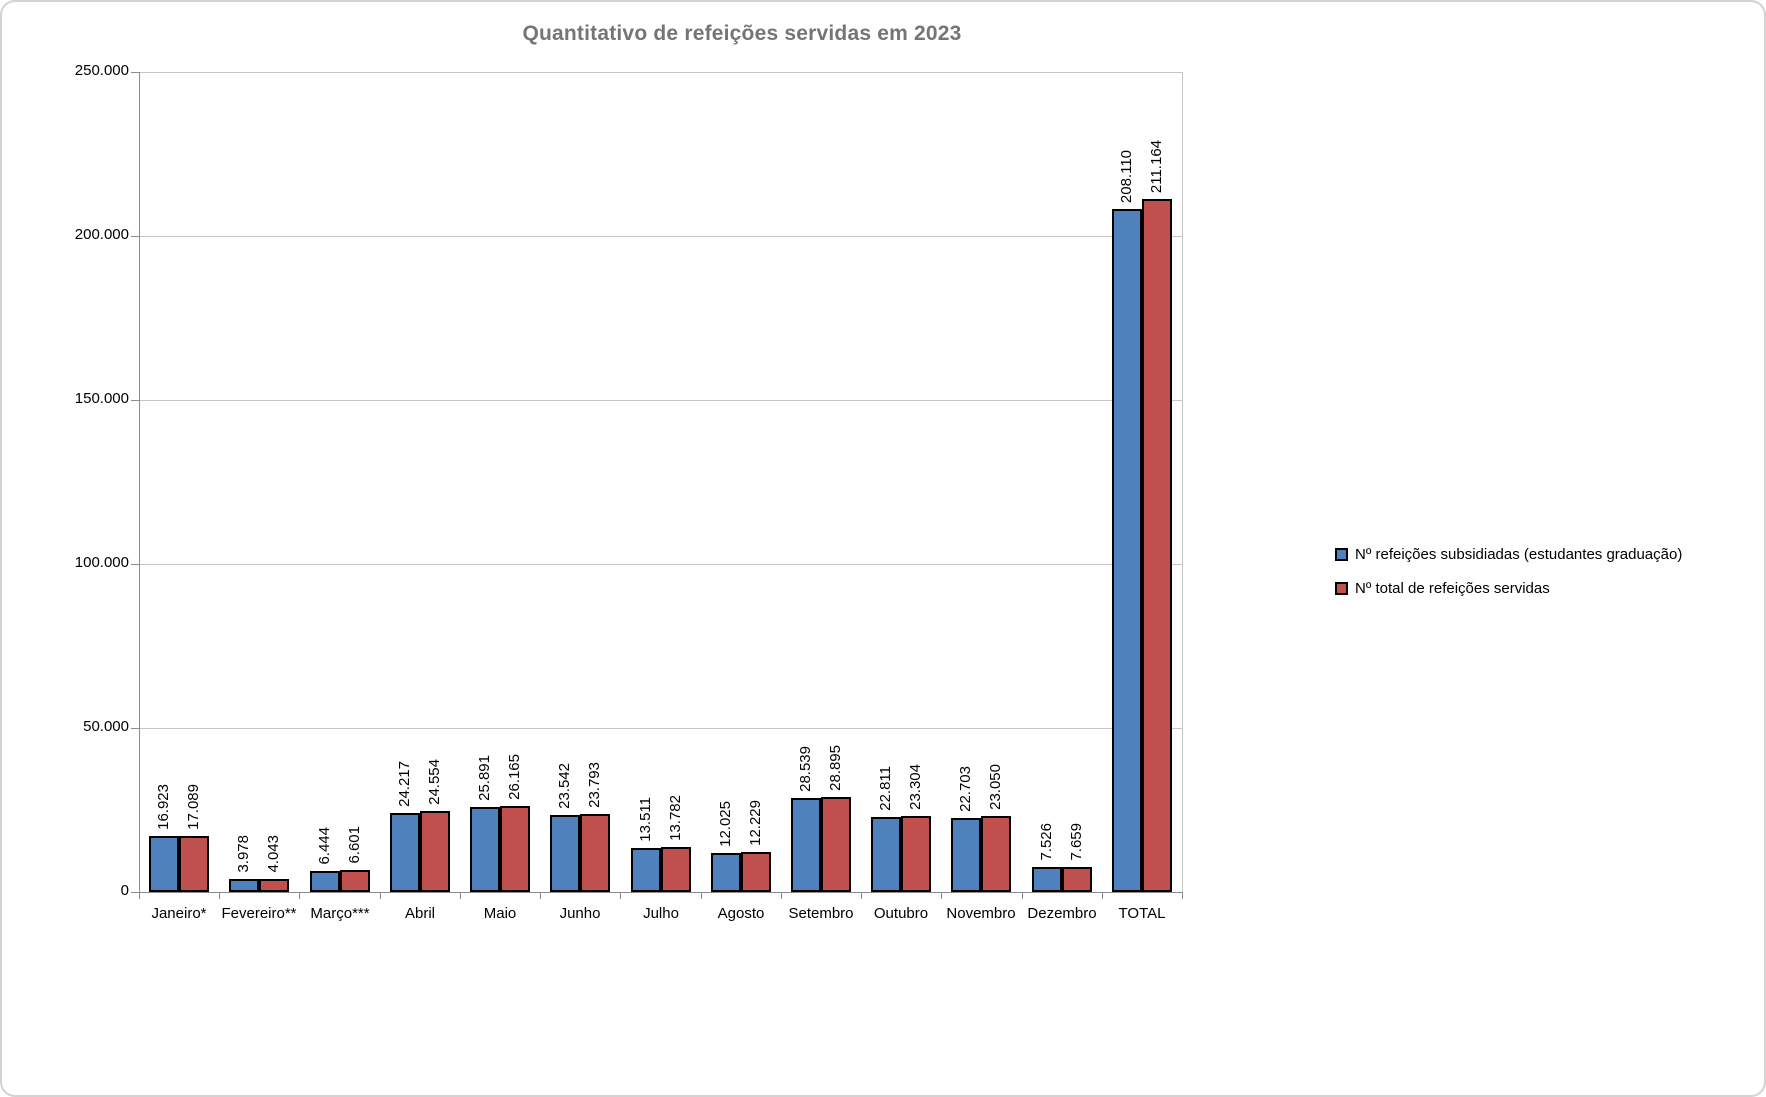  I want to click on bar-value-label: 6.444, so click(324, 846).